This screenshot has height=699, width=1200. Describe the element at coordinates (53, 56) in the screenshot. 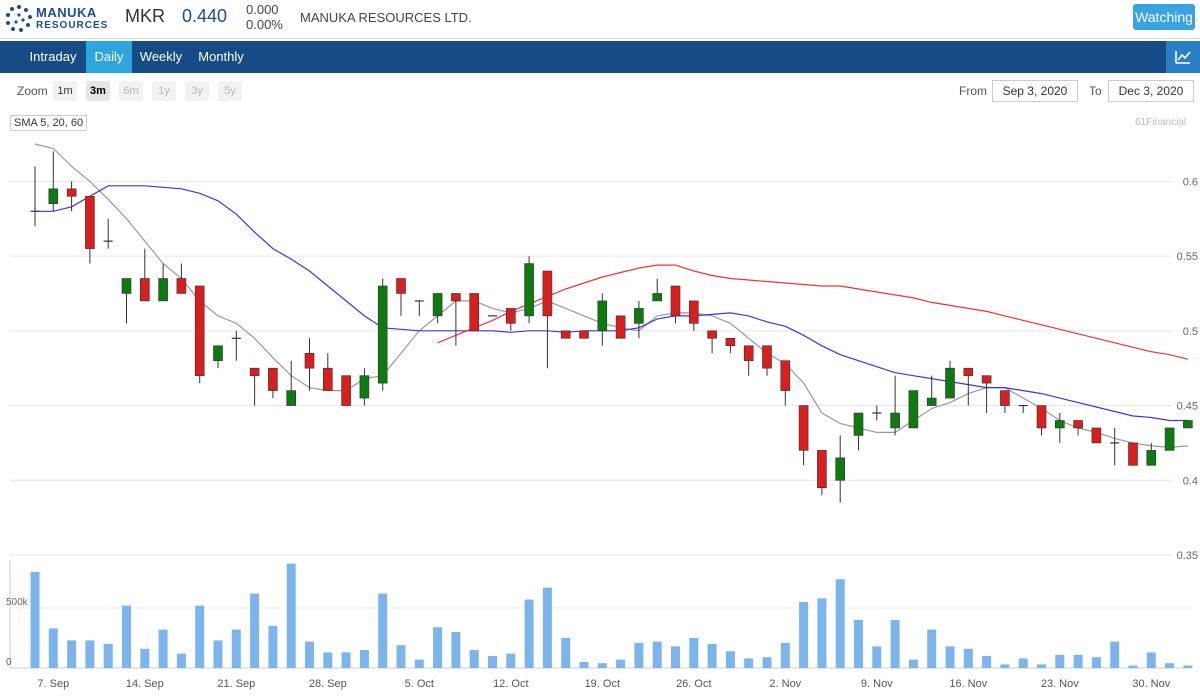

I see `tab-intraday: Intraday` at that location.